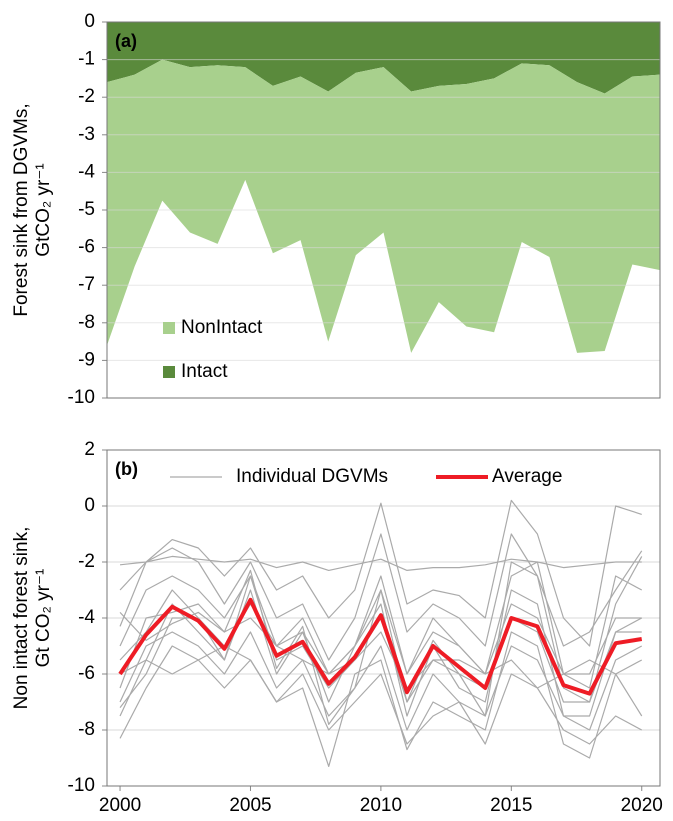  I want to click on y-axis-label: Non intact forest sink,, so click(21, 618).